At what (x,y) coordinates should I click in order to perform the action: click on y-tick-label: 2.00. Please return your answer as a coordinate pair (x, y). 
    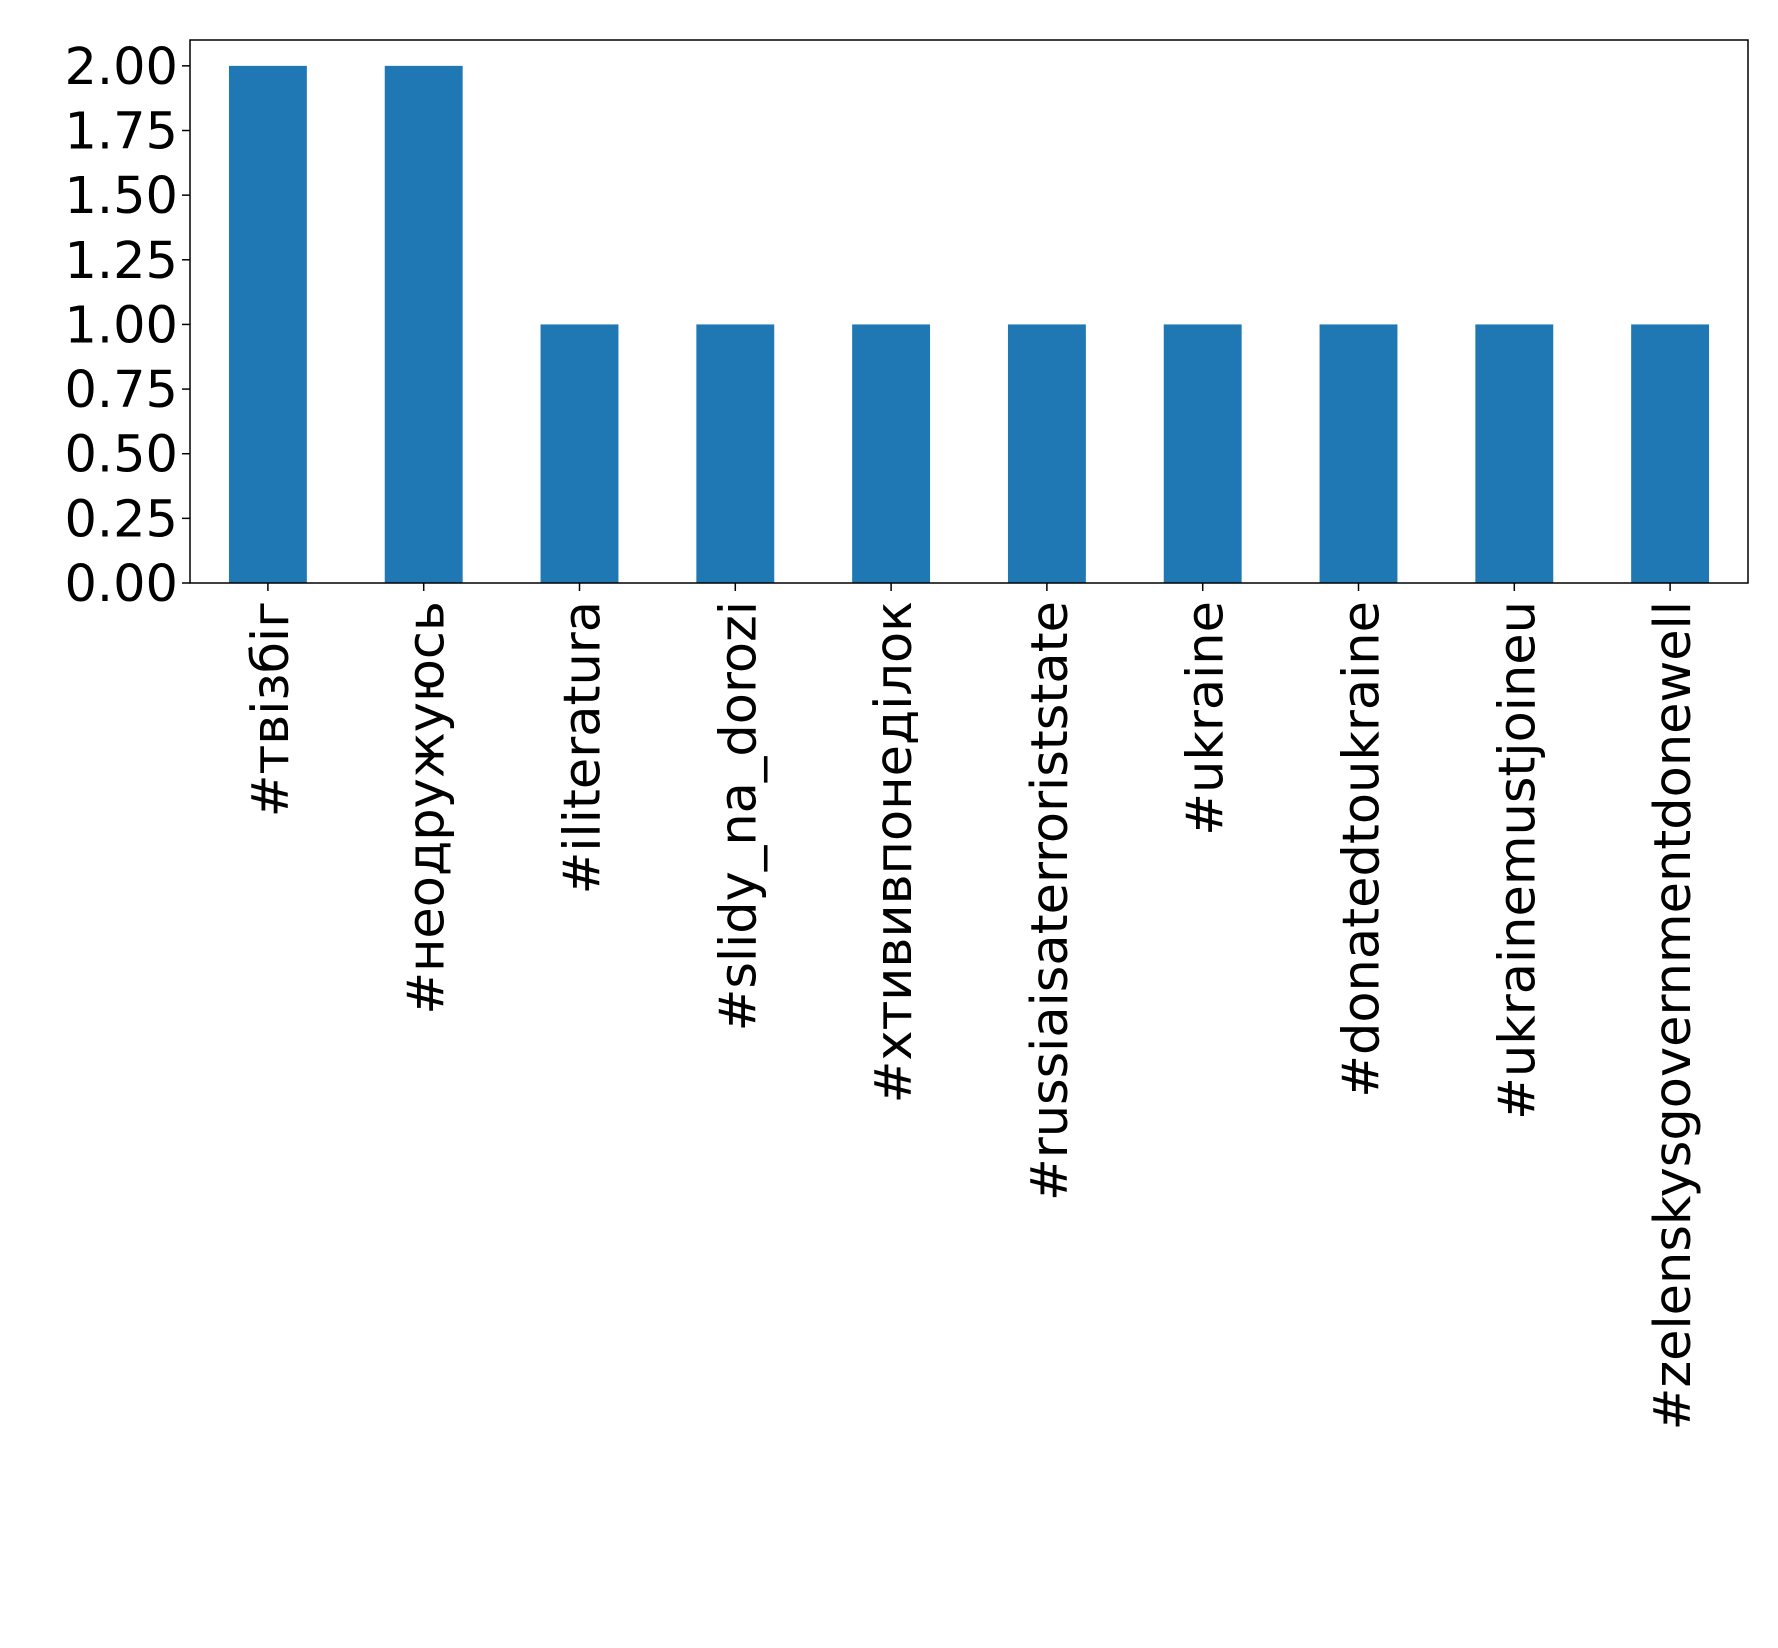
    Looking at the image, I should click on (121, 67).